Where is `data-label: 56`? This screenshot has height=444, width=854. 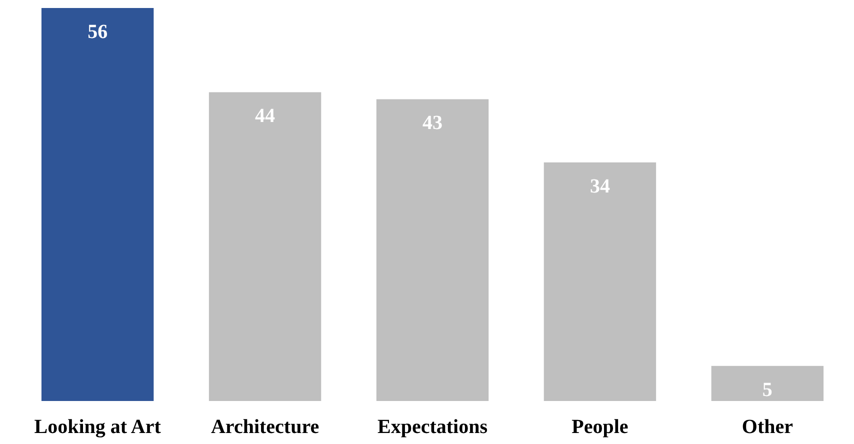
data-label: 56 is located at coordinates (98, 32).